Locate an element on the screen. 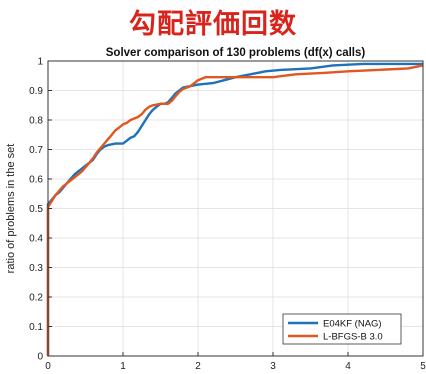 The width and height of the screenshot is (426, 374). x-tick-label: 4 is located at coordinates (348, 366).